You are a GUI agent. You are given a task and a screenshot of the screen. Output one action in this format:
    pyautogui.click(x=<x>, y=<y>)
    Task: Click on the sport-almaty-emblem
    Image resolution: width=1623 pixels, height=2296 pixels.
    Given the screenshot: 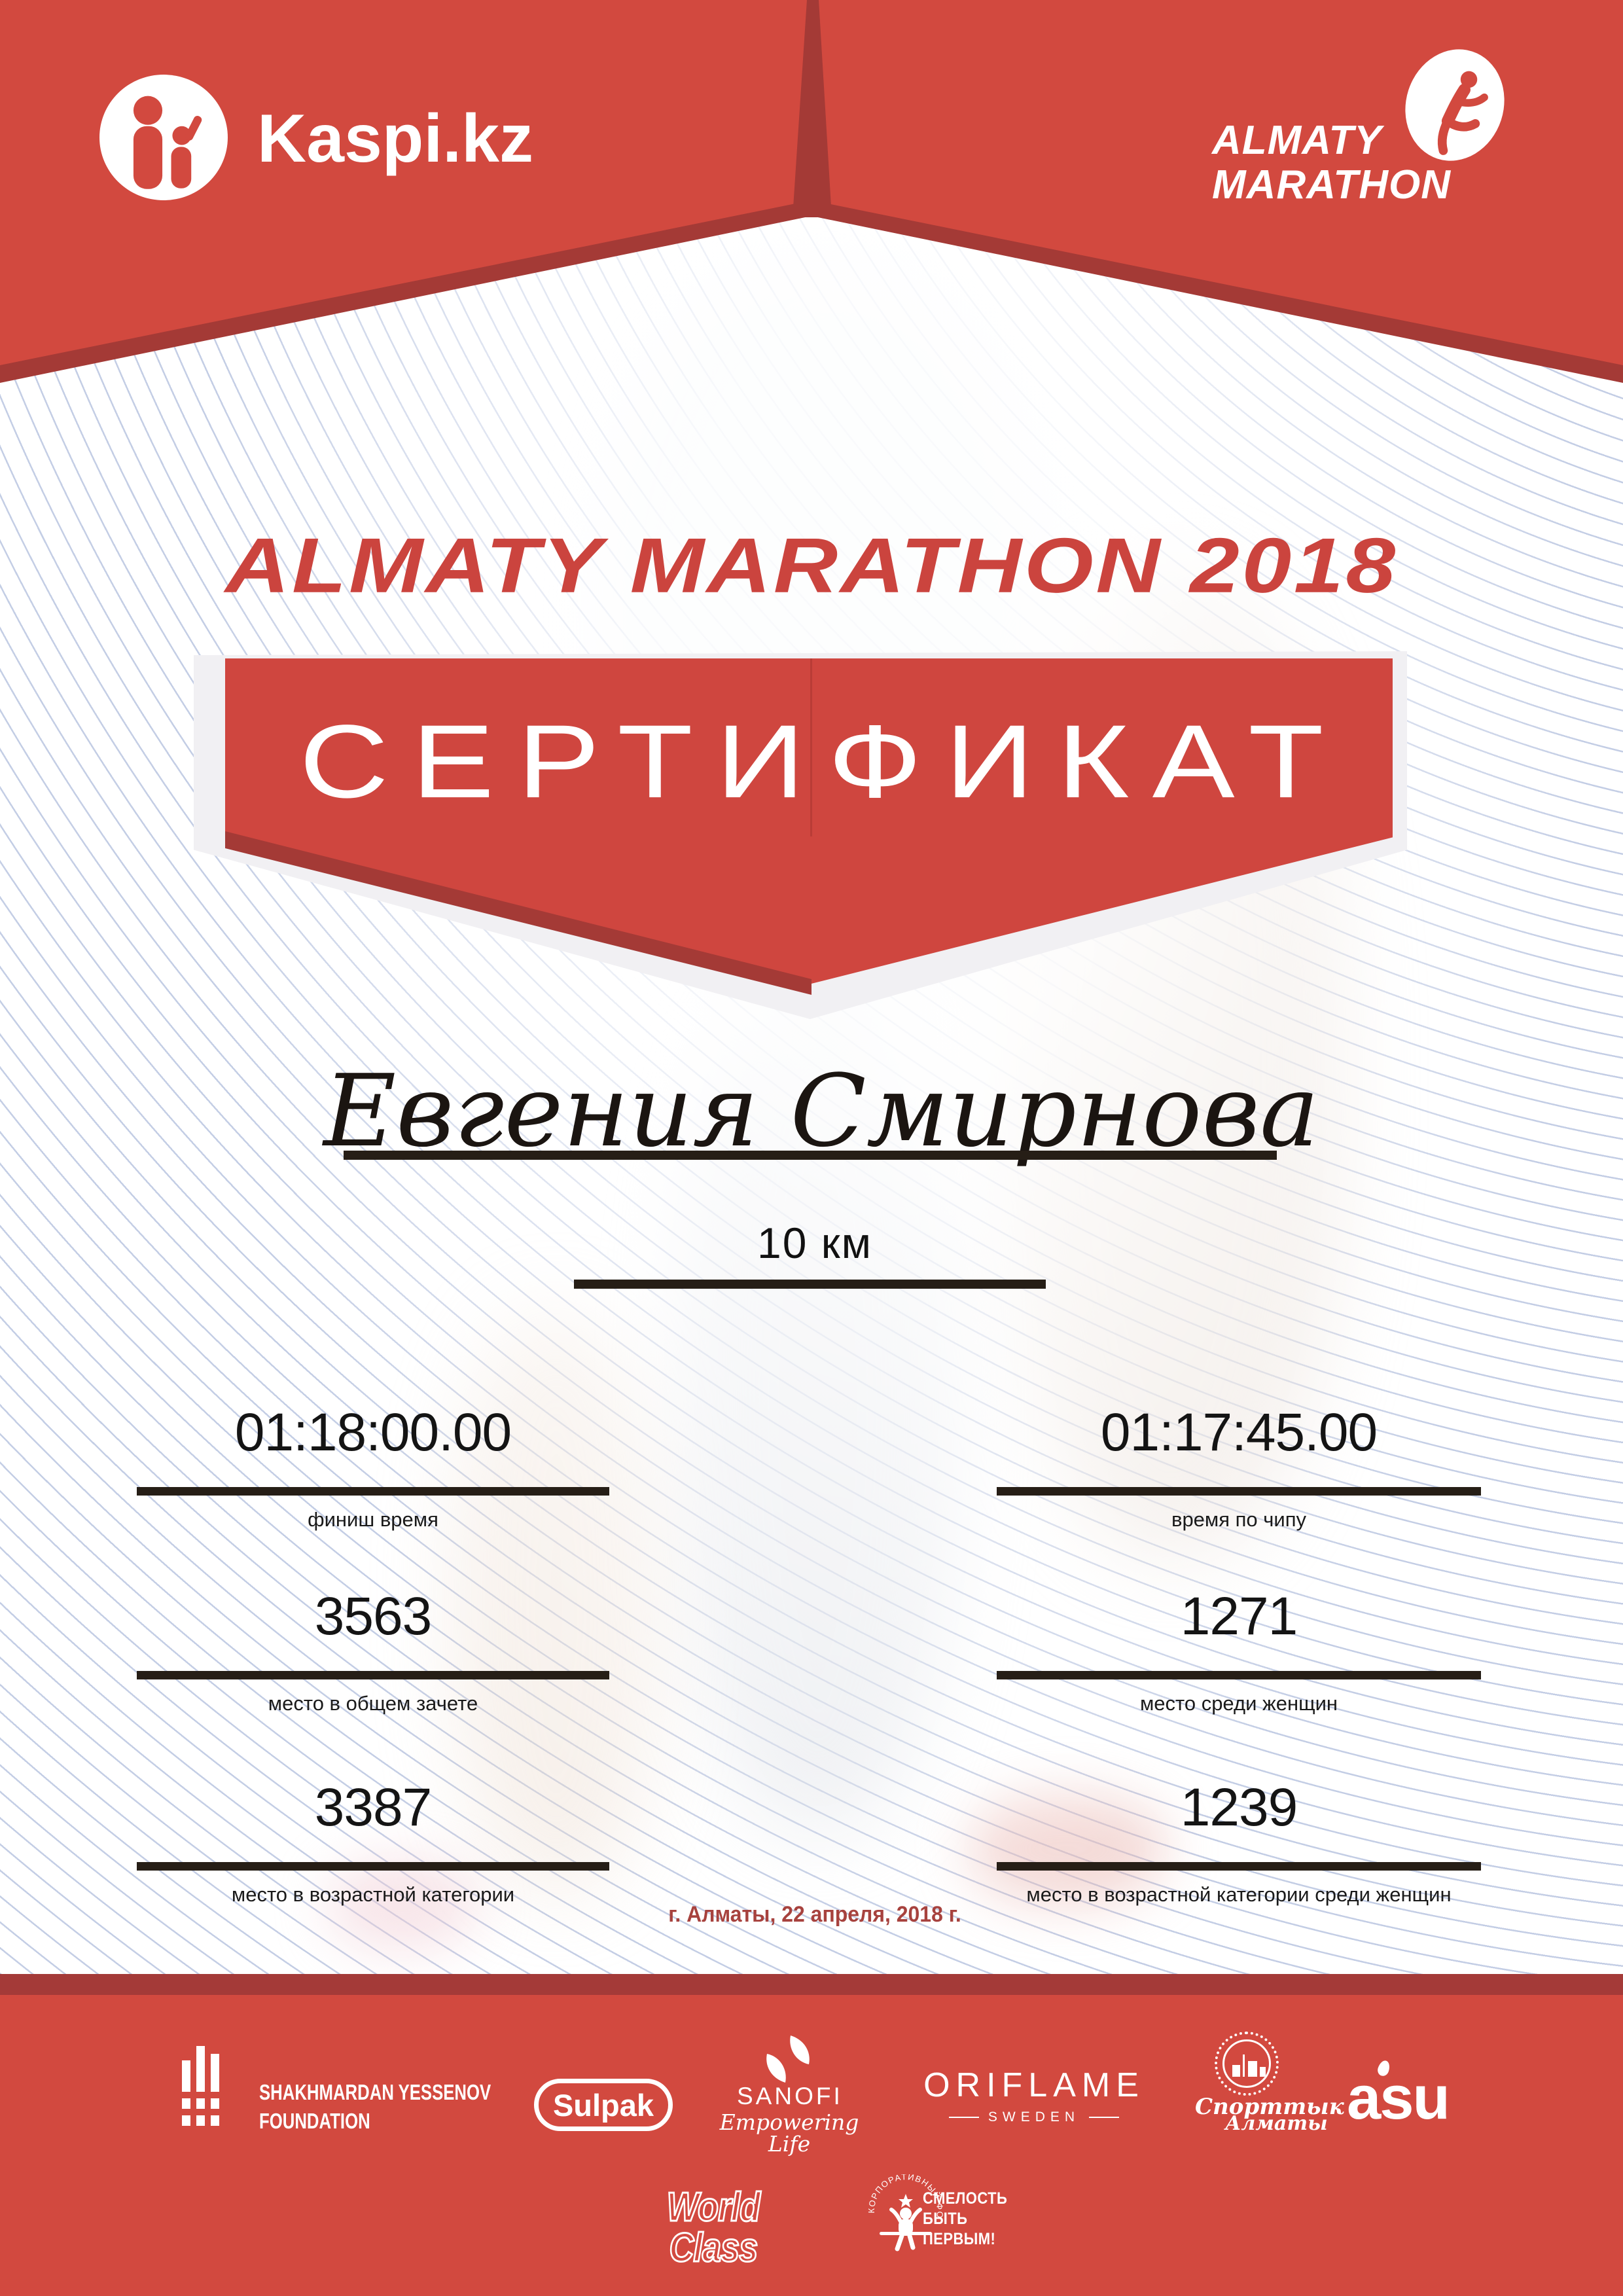 What is the action you would take?
    pyautogui.click(x=1247, y=2064)
    